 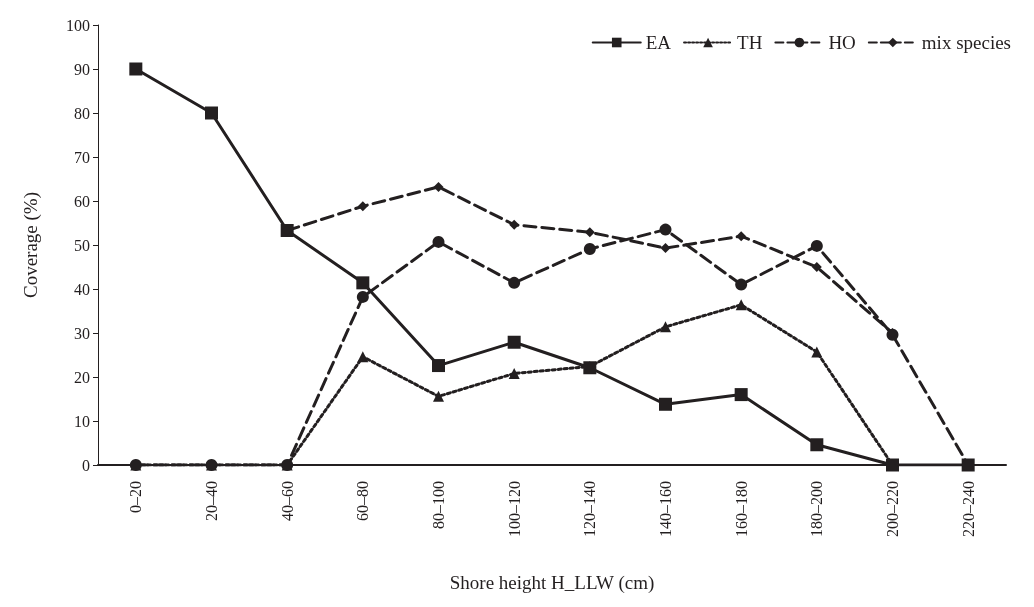 I want to click on x-tick-label: 120–140, so click(x=590, y=509).